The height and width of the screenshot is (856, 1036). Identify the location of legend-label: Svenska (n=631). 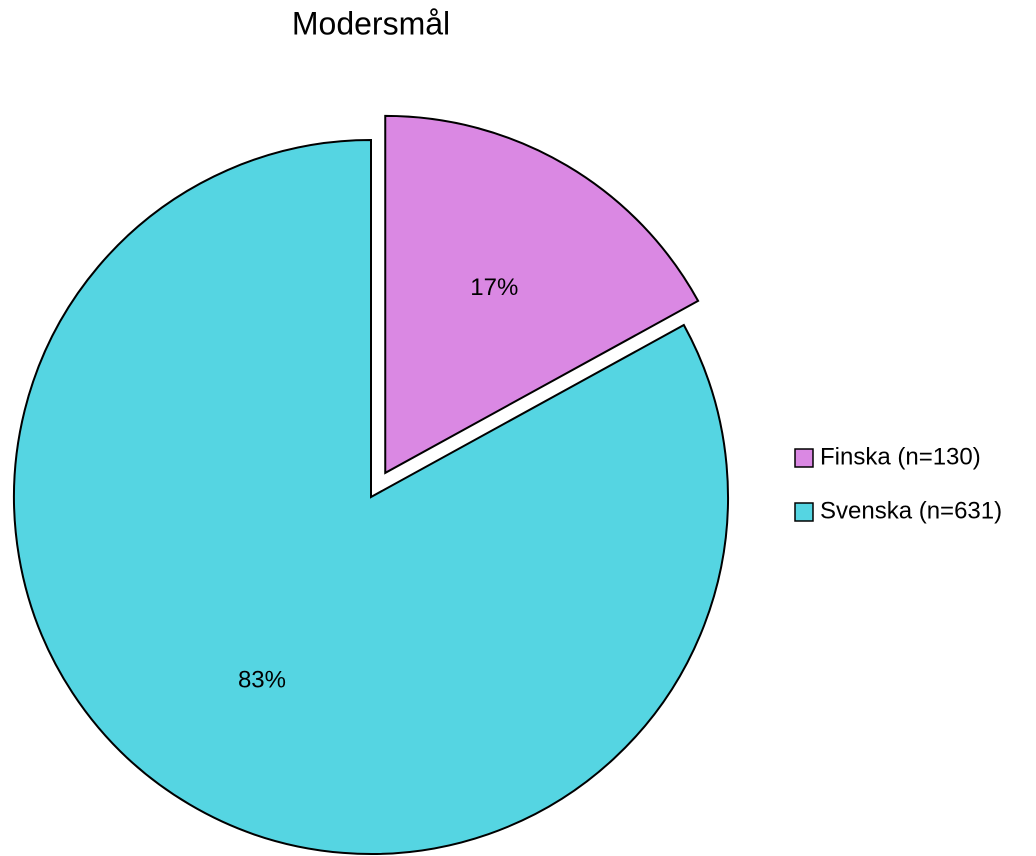
(911, 510).